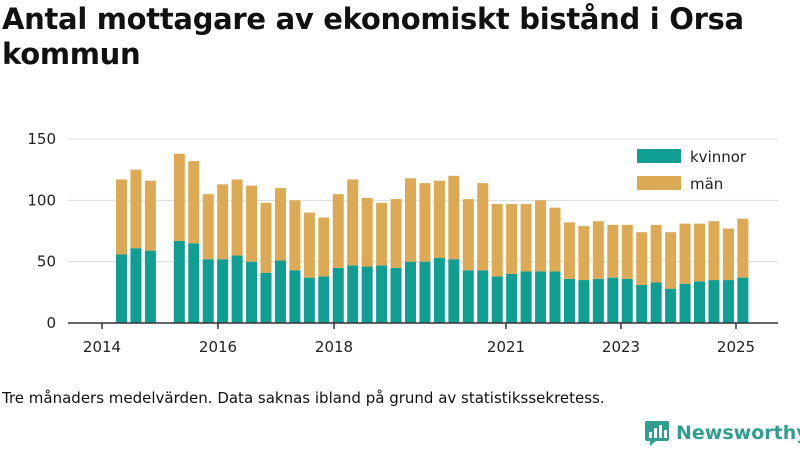 The width and height of the screenshot is (800, 450). What do you see at coordinates (718, 157) in the screenshot?
I see `legend-label-kvinnor: kvinnor` at bounding box center [718, 157].